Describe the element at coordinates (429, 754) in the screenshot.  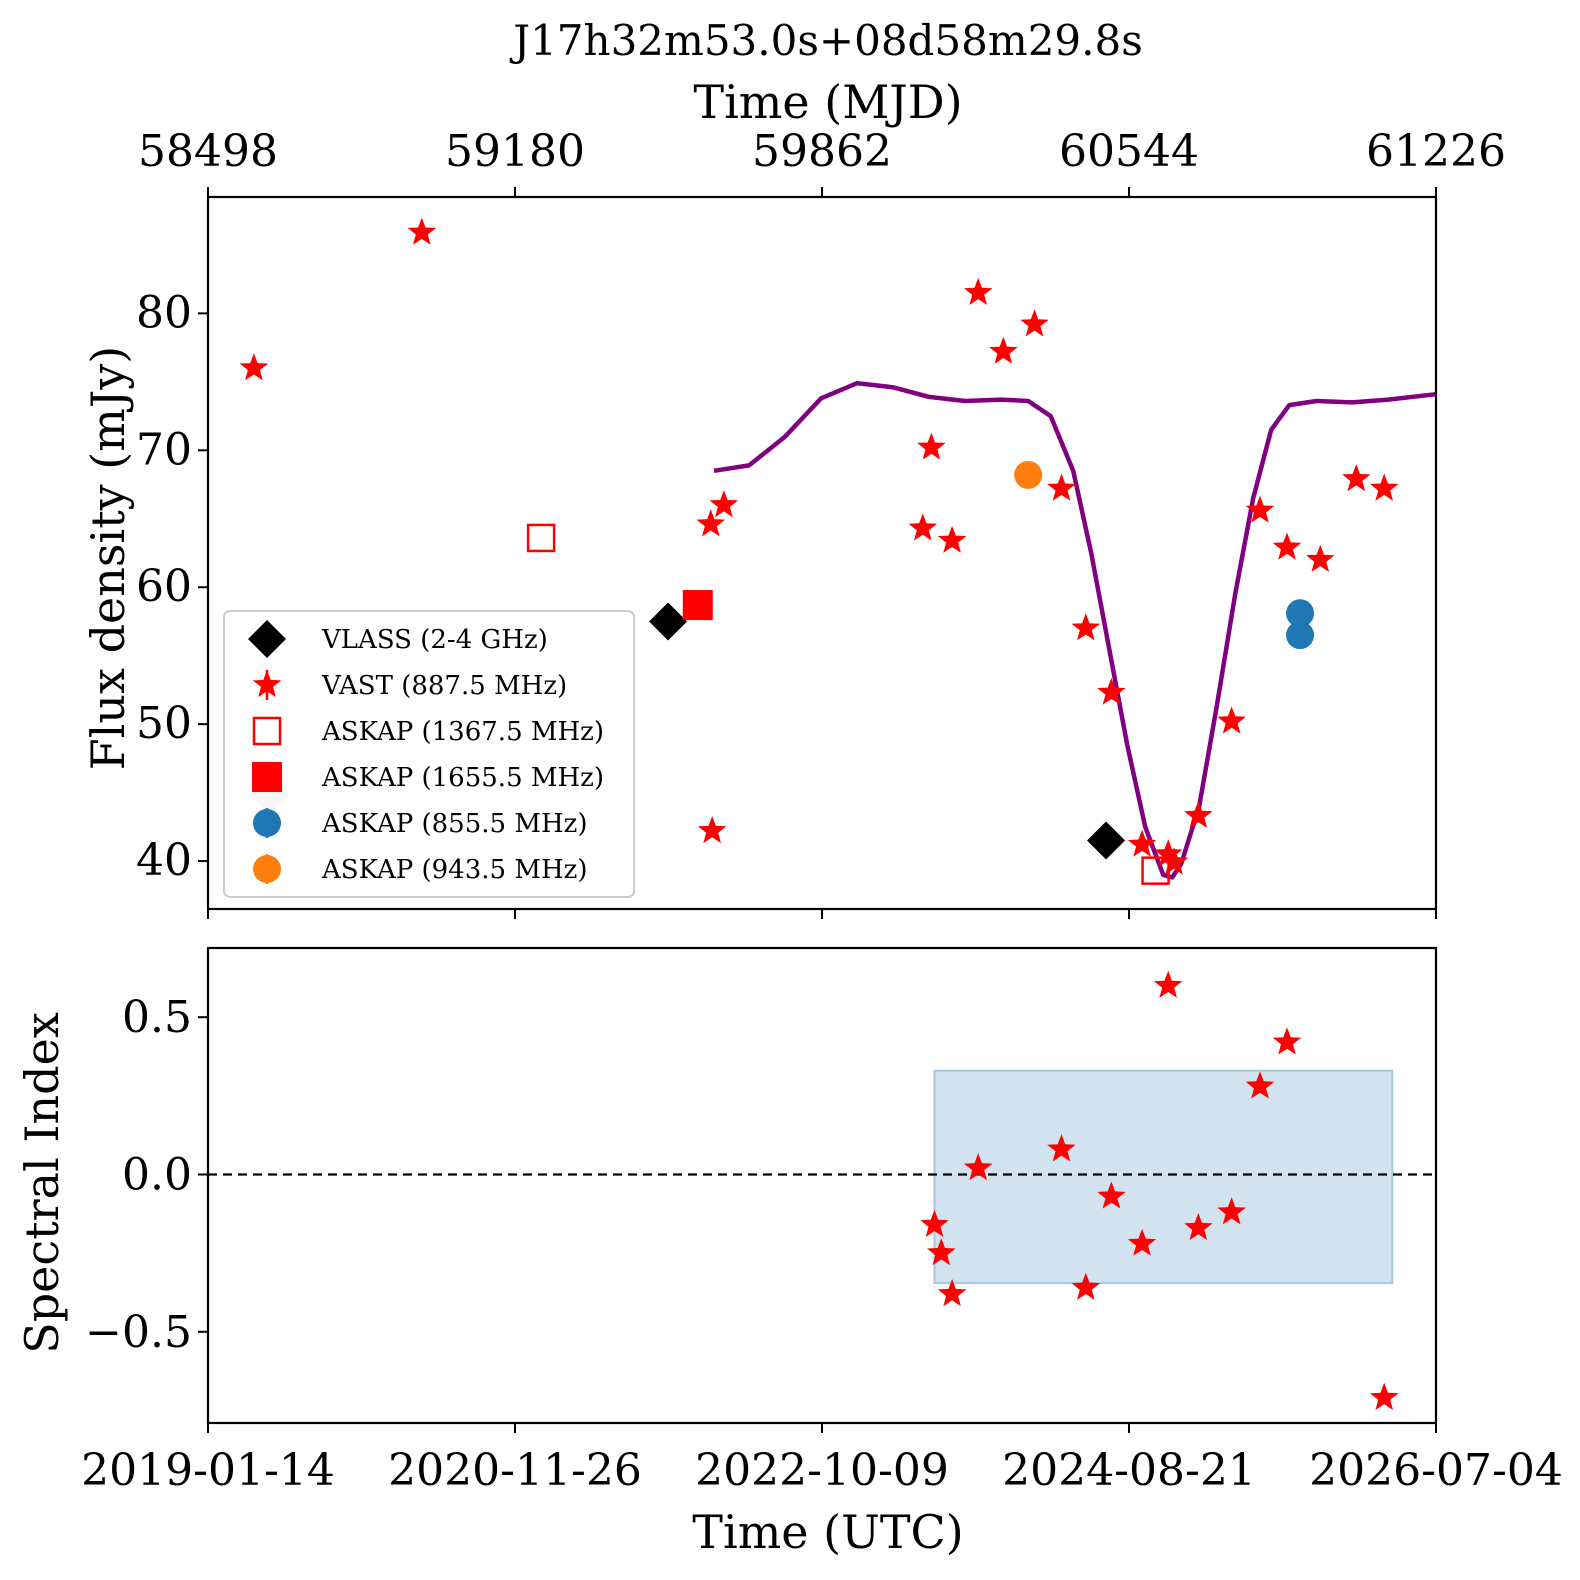
I see `legend-box` at that location.